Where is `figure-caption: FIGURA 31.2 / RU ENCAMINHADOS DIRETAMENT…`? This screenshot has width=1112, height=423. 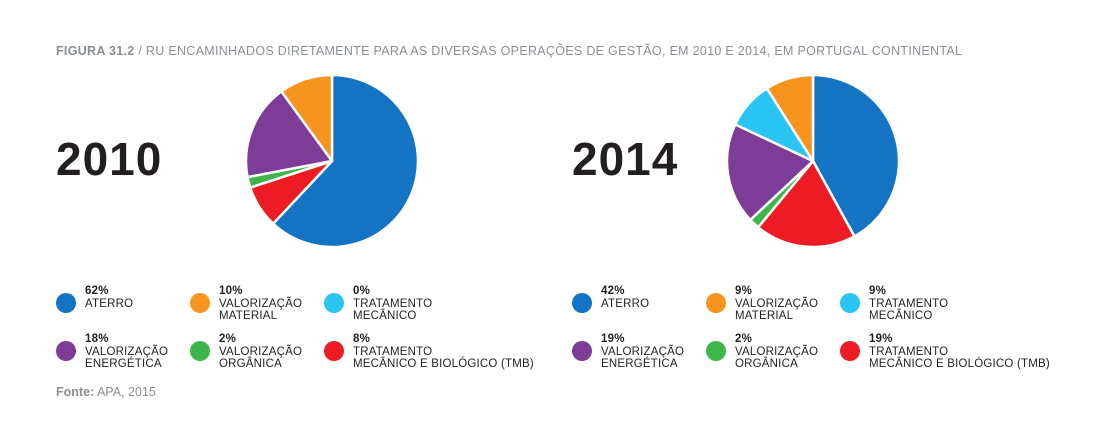 figure-caption: FIGURA 31.2 / RU ENCAMINHADOS DIRETAMENT… is located at coordinates (509, 51).